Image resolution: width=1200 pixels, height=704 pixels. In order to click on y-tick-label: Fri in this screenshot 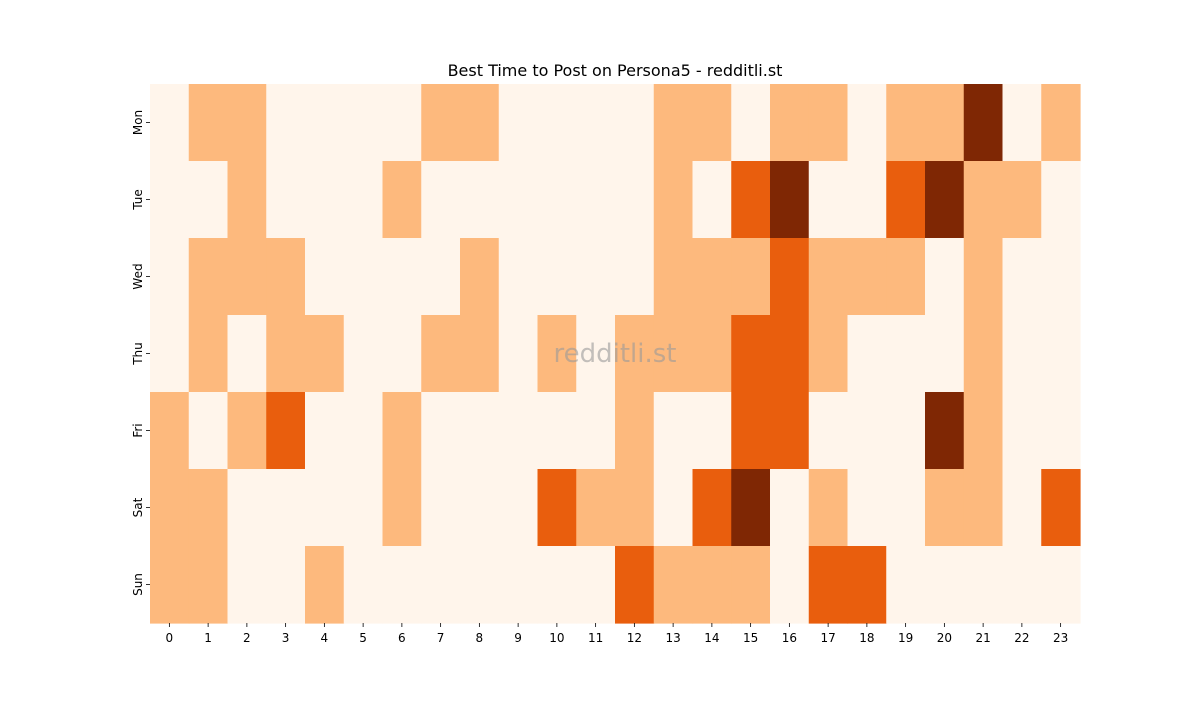, I will do `click(138, 430)`.